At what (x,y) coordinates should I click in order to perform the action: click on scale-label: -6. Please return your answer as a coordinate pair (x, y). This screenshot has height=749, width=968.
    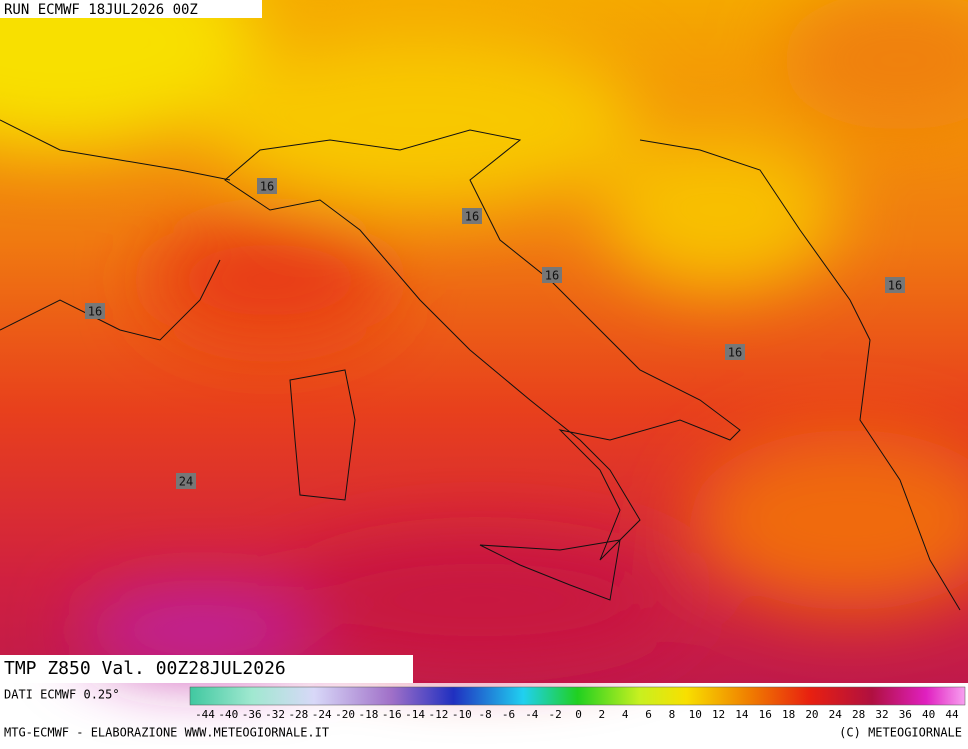
    Looking at the image, I should click on (508, 714).